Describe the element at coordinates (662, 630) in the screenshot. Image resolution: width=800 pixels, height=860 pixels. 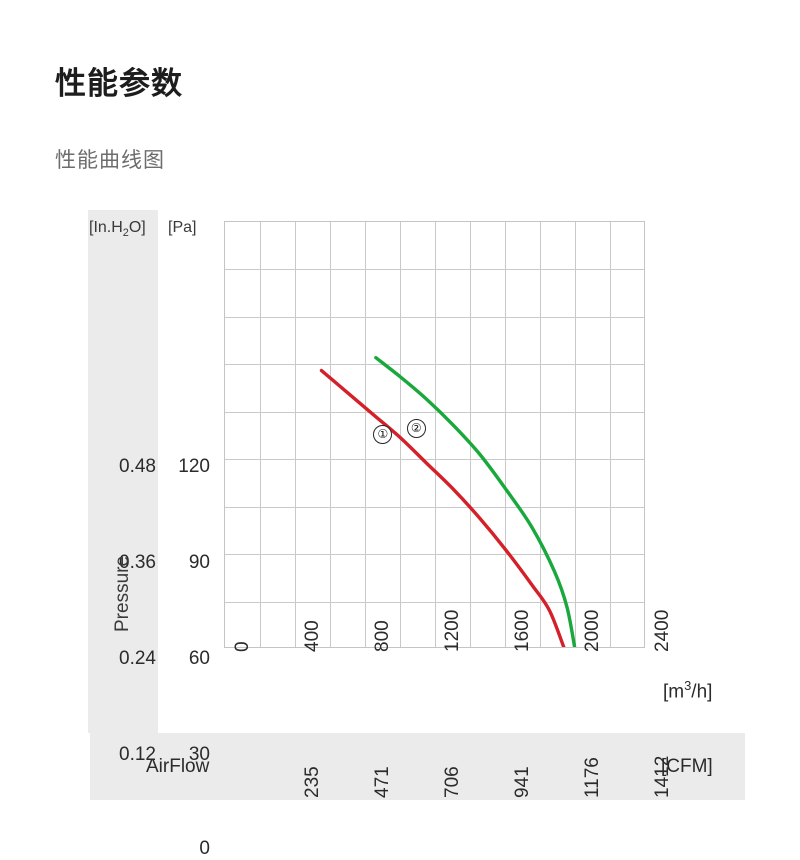
I see `x-tick-6: 2400` at that location.